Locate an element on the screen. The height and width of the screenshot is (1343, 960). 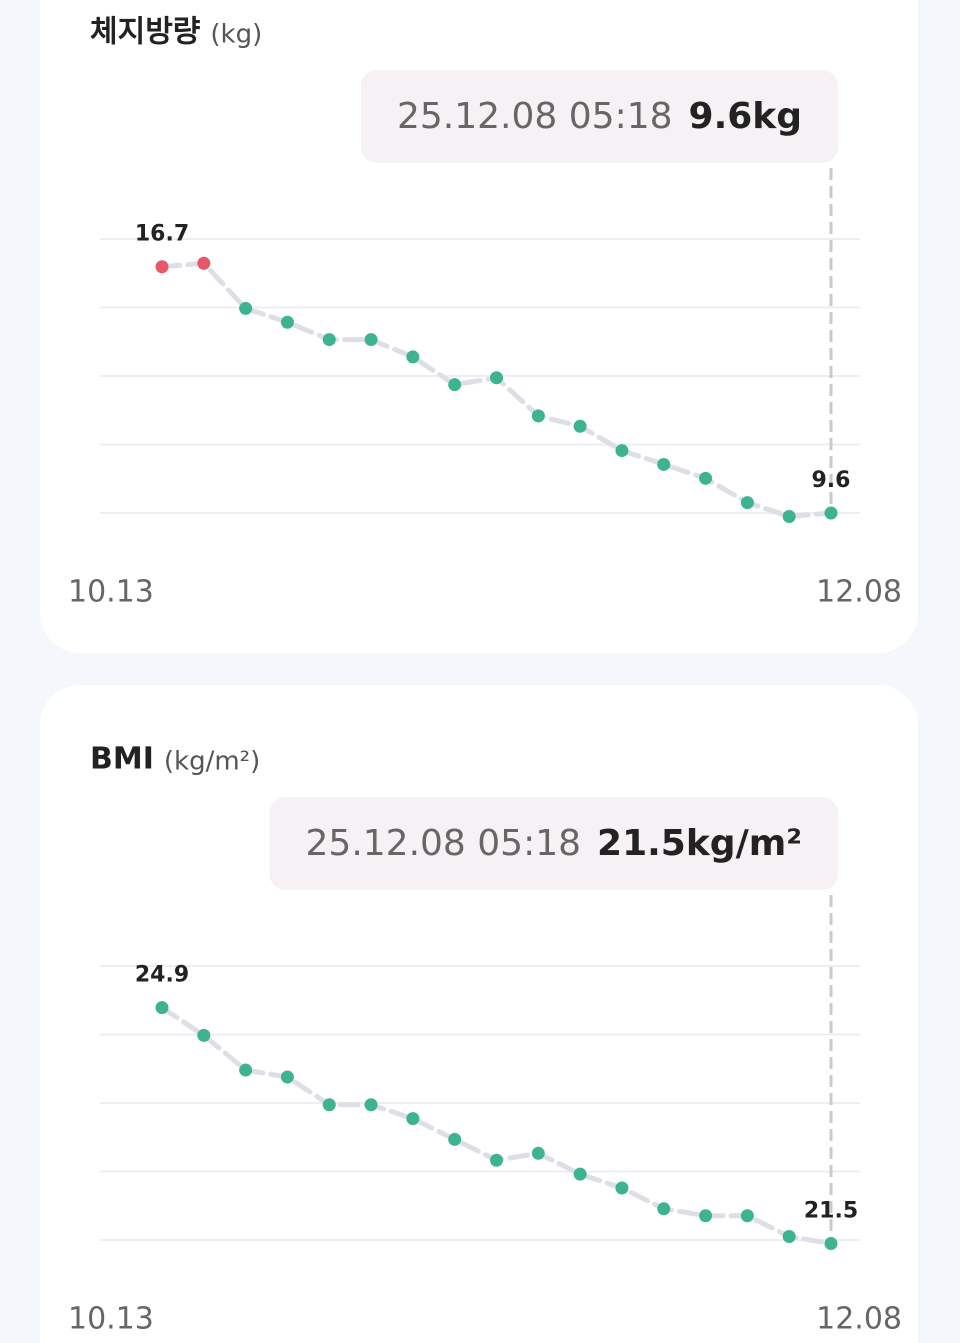
tooltip: 21.5kg/m² 25.12.08 05:18 is located at coordinates (553, 843).